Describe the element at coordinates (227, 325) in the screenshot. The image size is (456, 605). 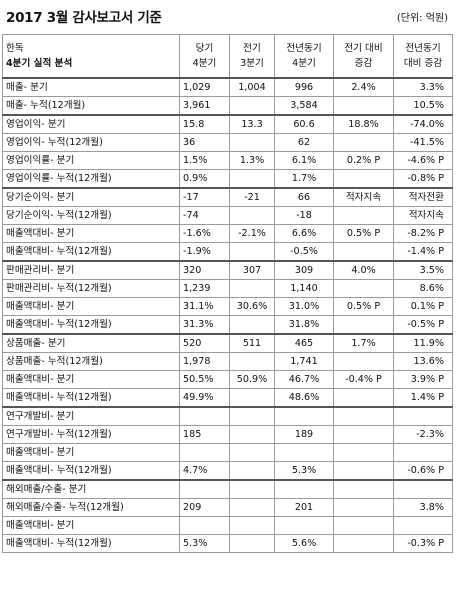
I see `table-row: 매출액대비- 누적(12개월) 31.3% 31.8% -0.5% P` at that location.